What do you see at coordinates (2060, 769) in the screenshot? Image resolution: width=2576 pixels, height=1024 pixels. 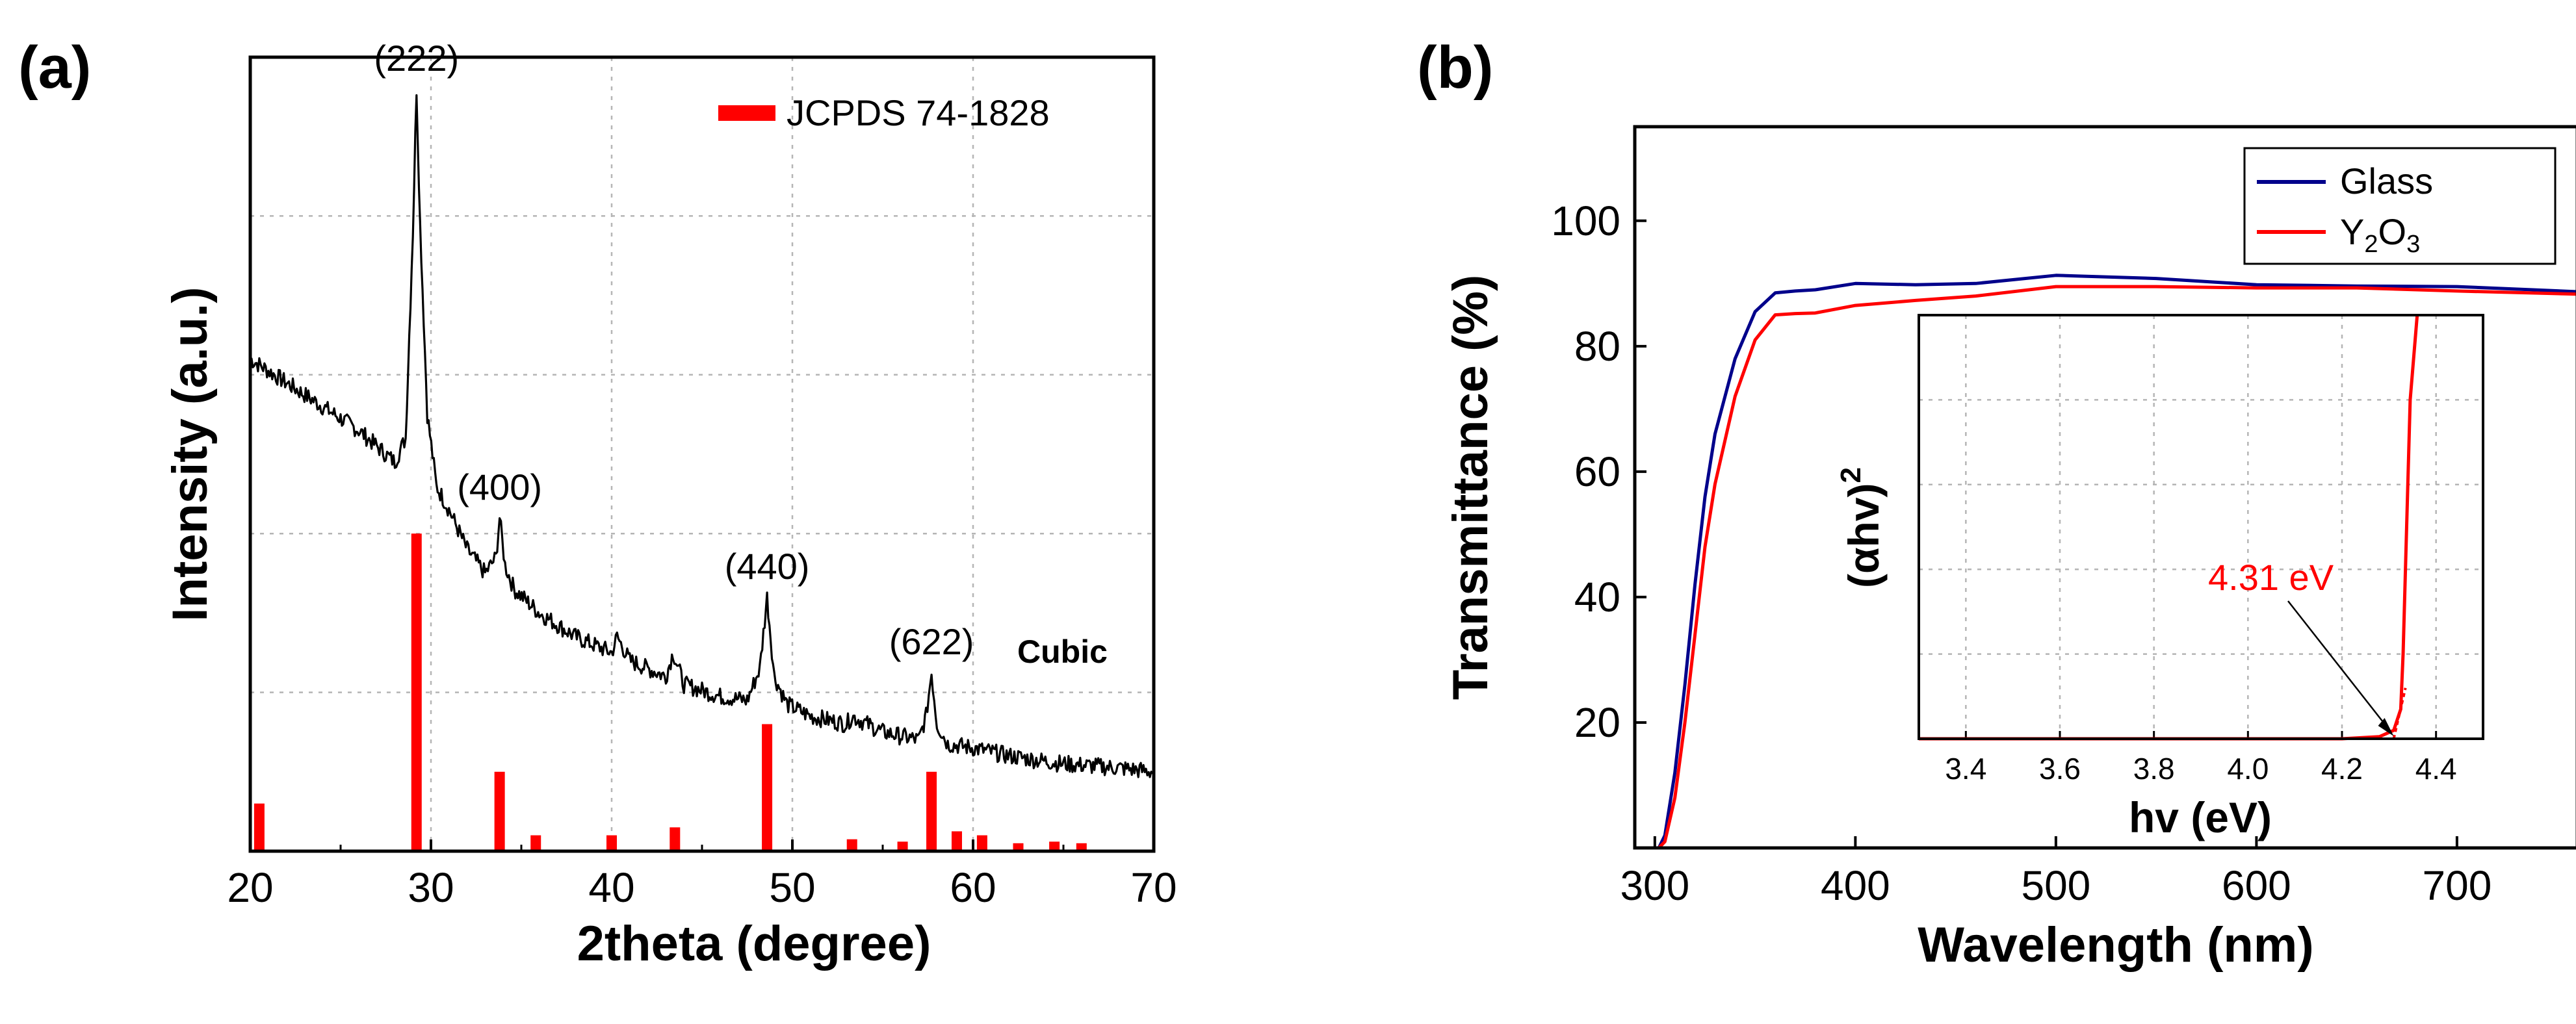 I see `inset-x-tick-label: 3.6` at bounding box center [2060, 769].